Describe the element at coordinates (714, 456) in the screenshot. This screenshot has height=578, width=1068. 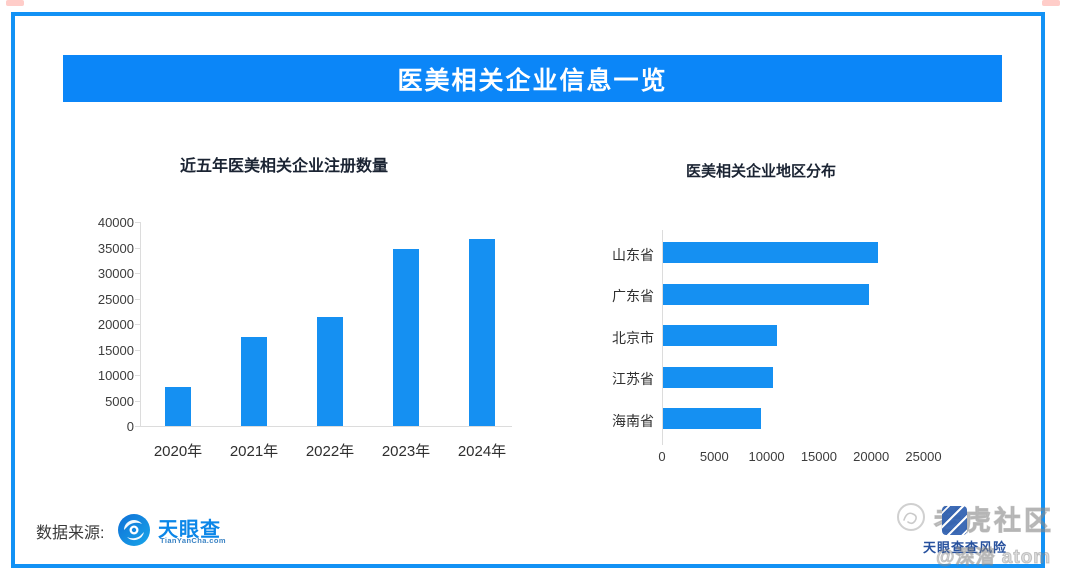
I see `x-tick-label: 5000` at that location.